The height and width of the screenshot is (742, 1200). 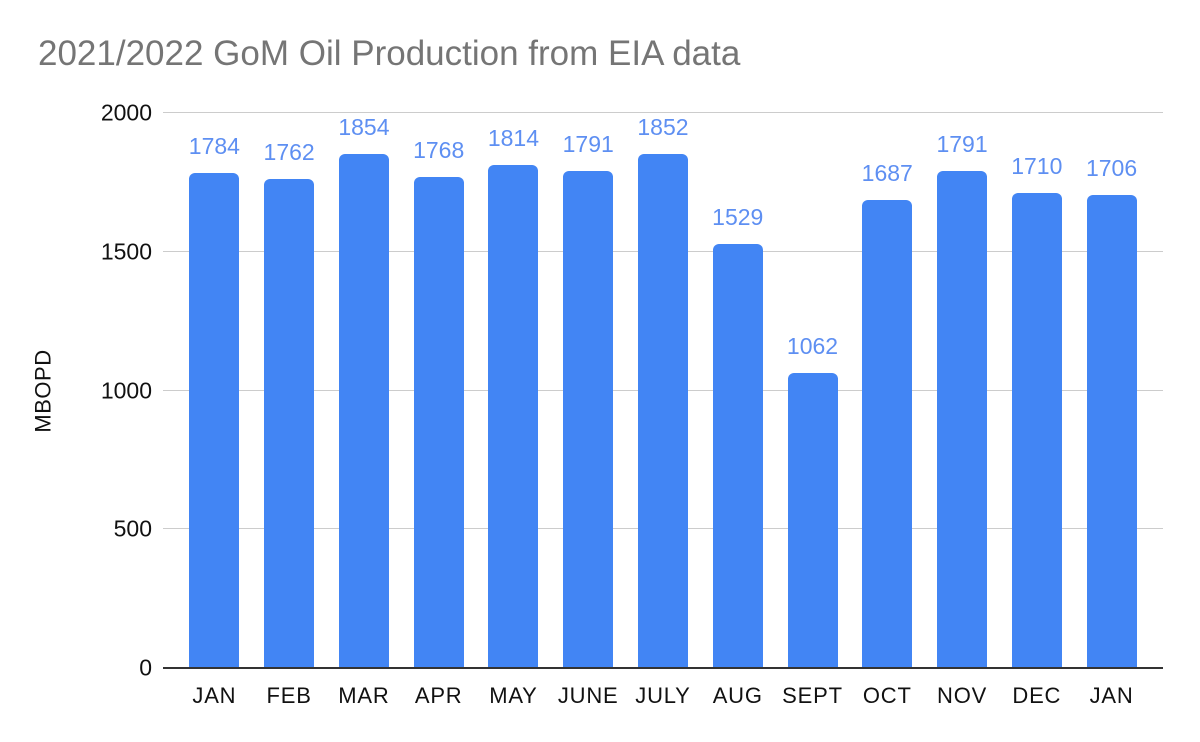 What do you see at coordinates (887, 414) in the screenshot?
I see `bar-9-oct: 1687` at bounding box center [887, 414].